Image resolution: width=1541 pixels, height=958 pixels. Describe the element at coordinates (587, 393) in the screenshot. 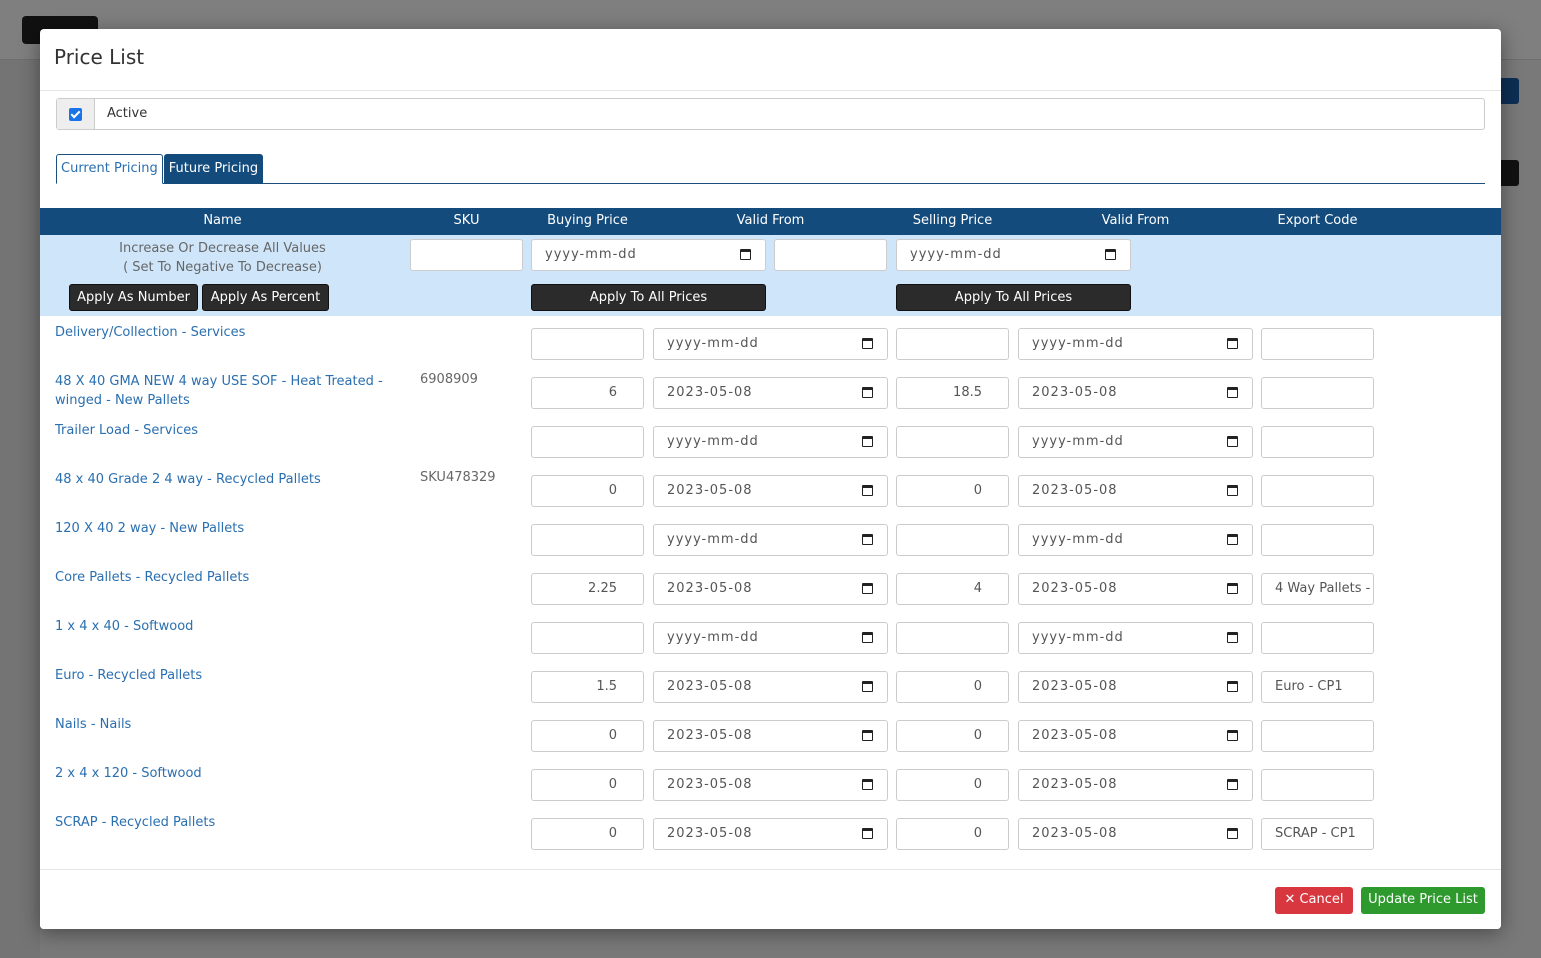

I see `buying-price-input: 6` at that location.